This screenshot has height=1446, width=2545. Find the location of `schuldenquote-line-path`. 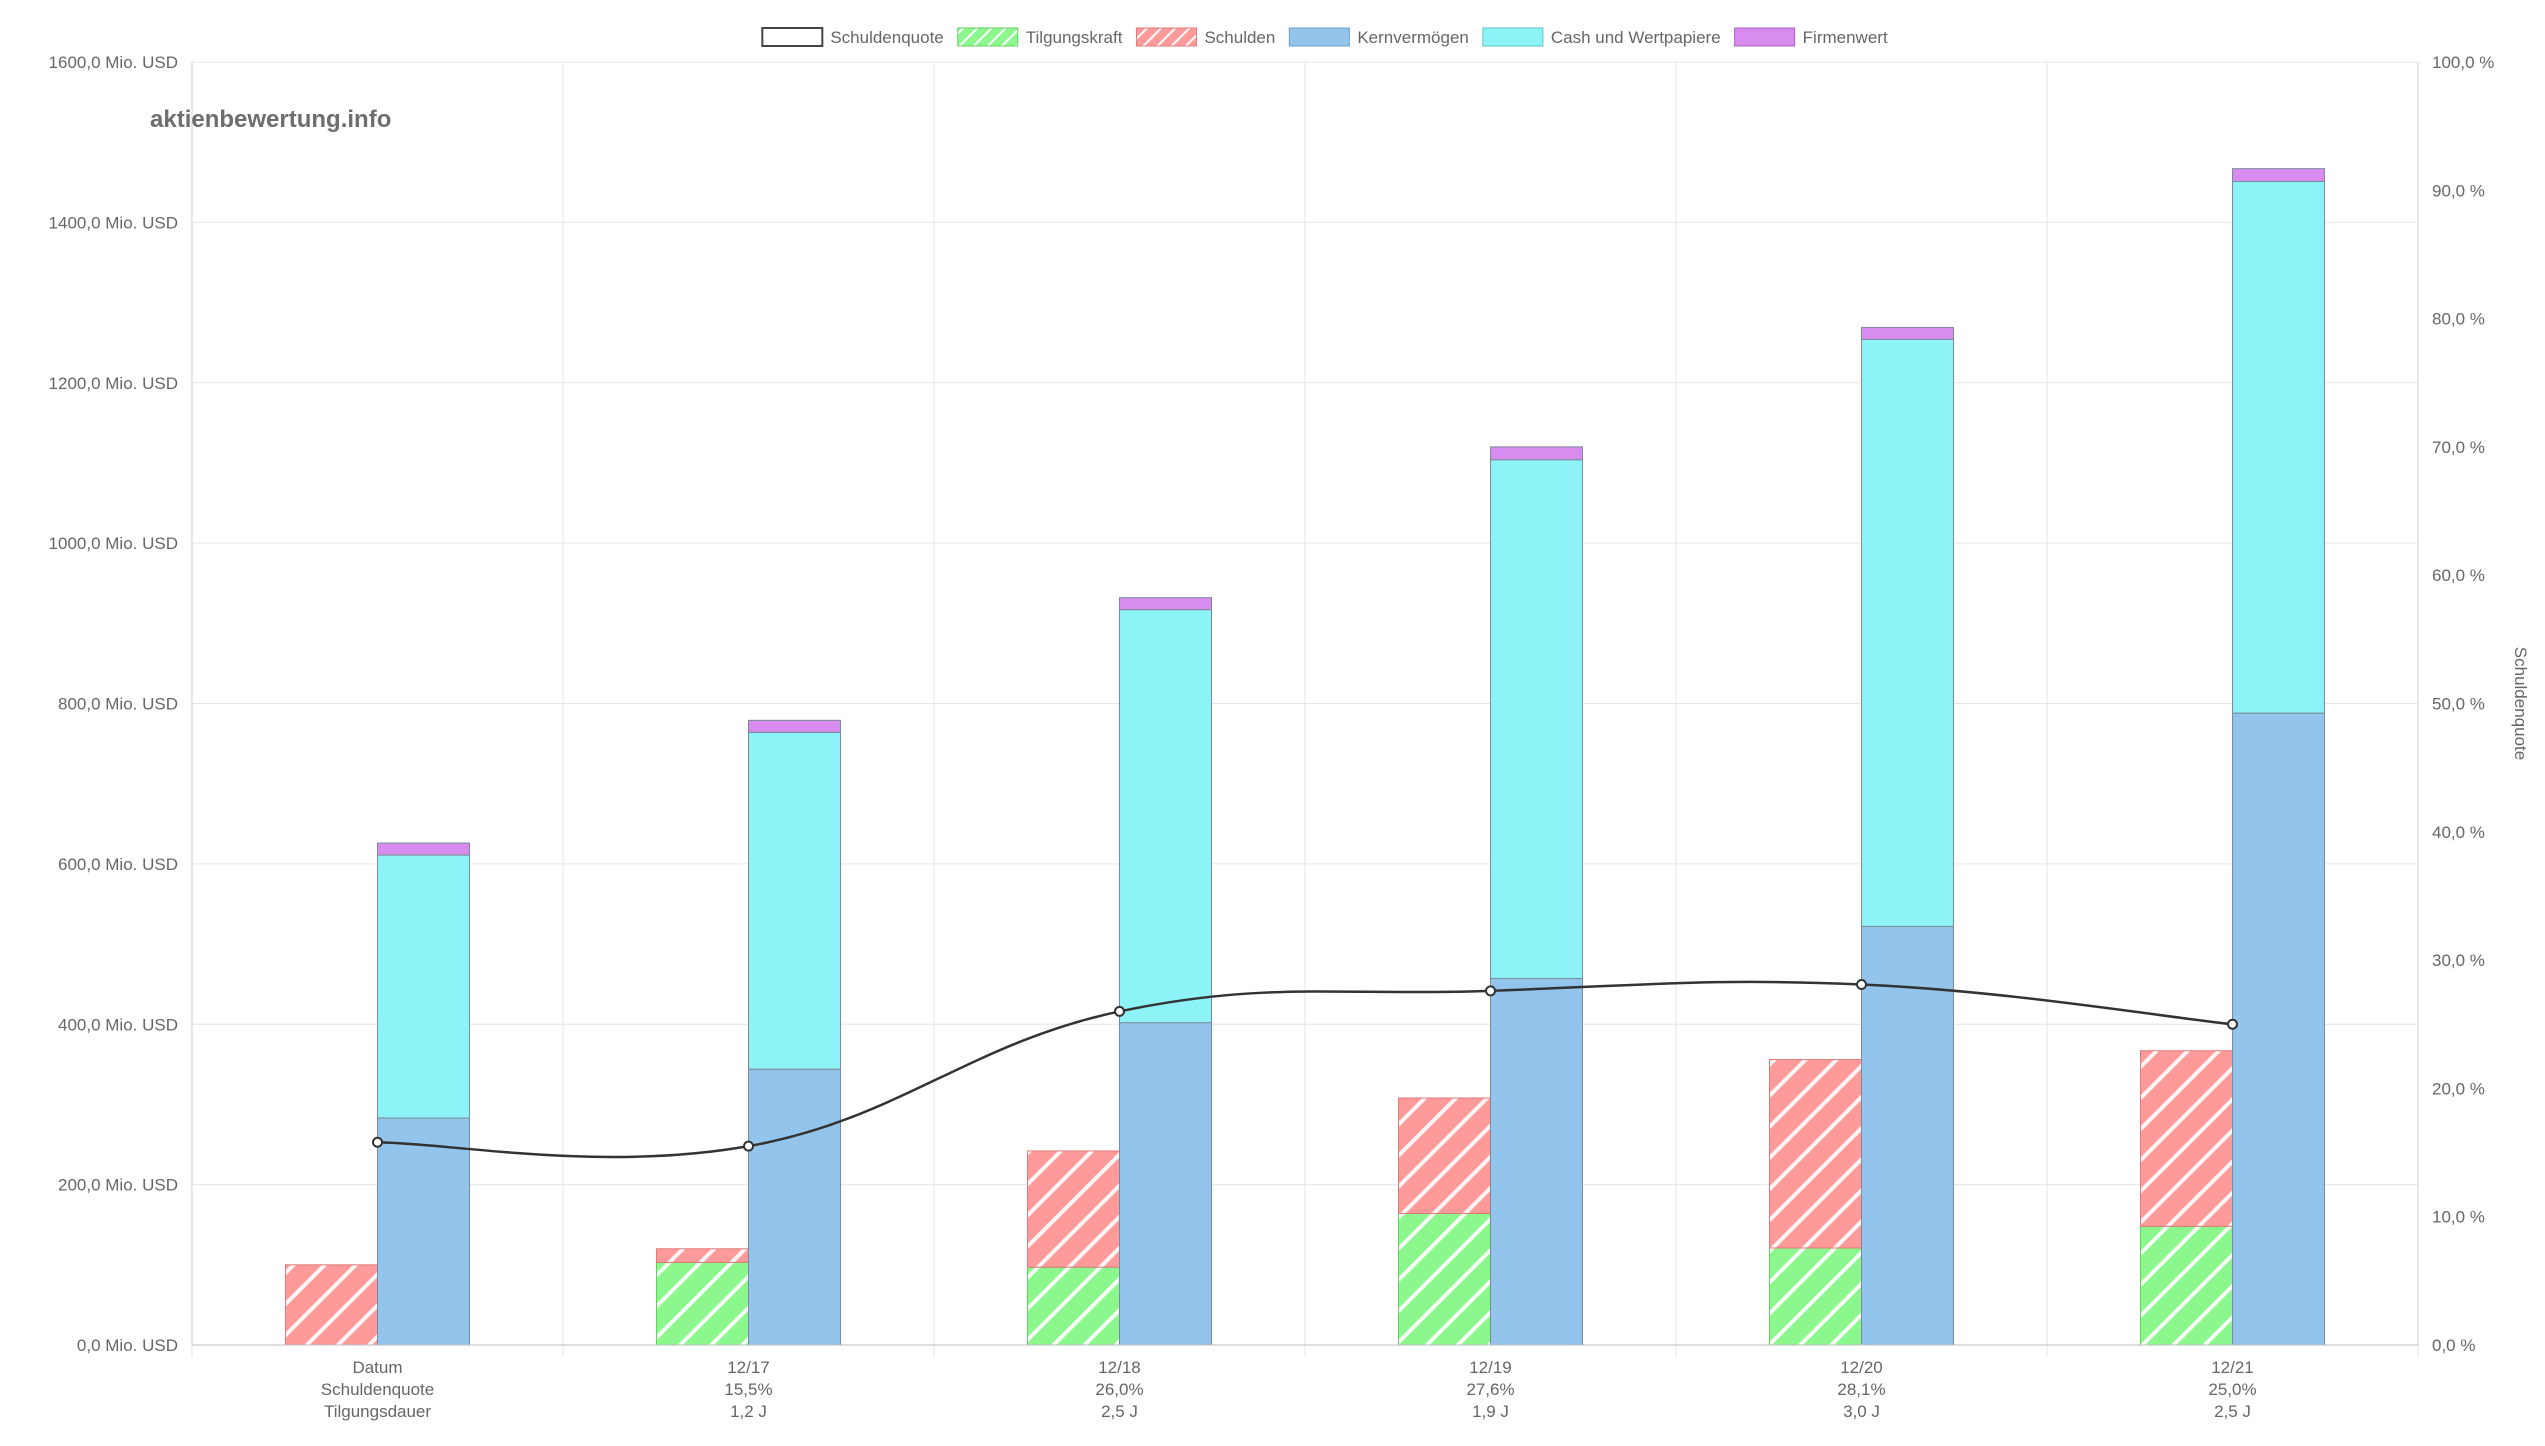

schuldenquote-line-path is located at coordinates (1305, 1069).